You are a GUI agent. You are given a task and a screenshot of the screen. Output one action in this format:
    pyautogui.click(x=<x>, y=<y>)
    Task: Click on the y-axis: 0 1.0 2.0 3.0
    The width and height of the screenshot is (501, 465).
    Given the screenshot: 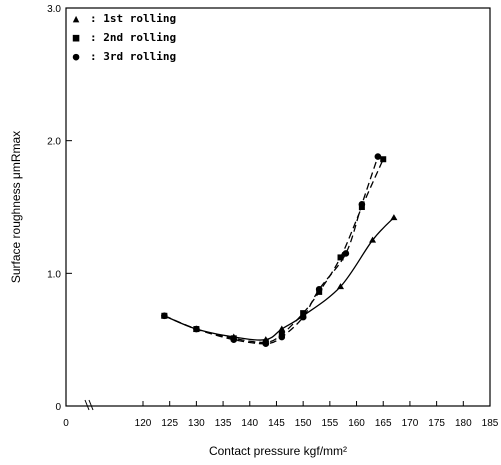 What is the action you would take?
    pyautogui.click(x=59, y=208)
    